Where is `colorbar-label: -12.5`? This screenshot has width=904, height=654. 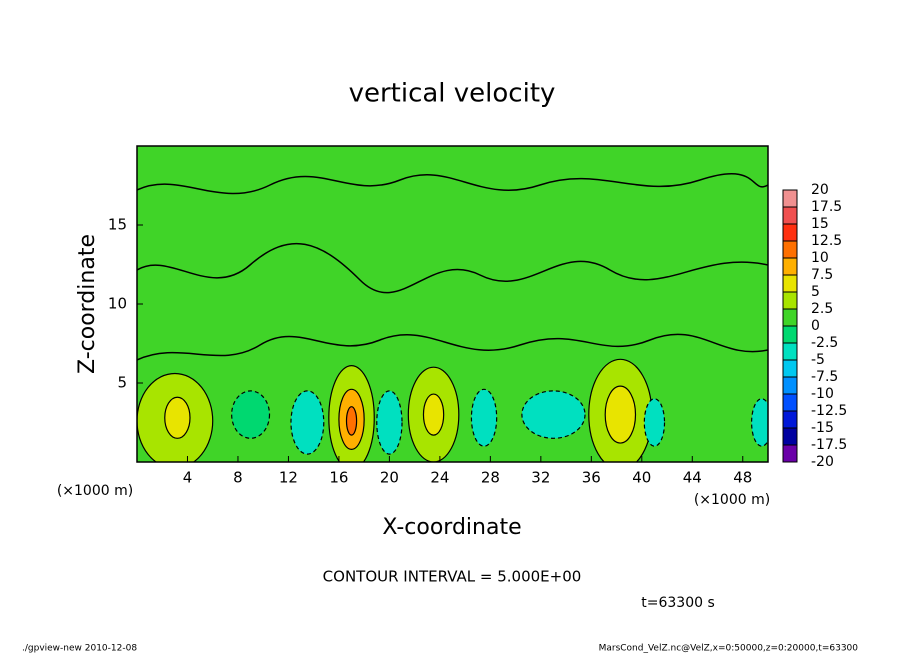
colorbar-label: -12.5 is located at coordinates (829, 411).